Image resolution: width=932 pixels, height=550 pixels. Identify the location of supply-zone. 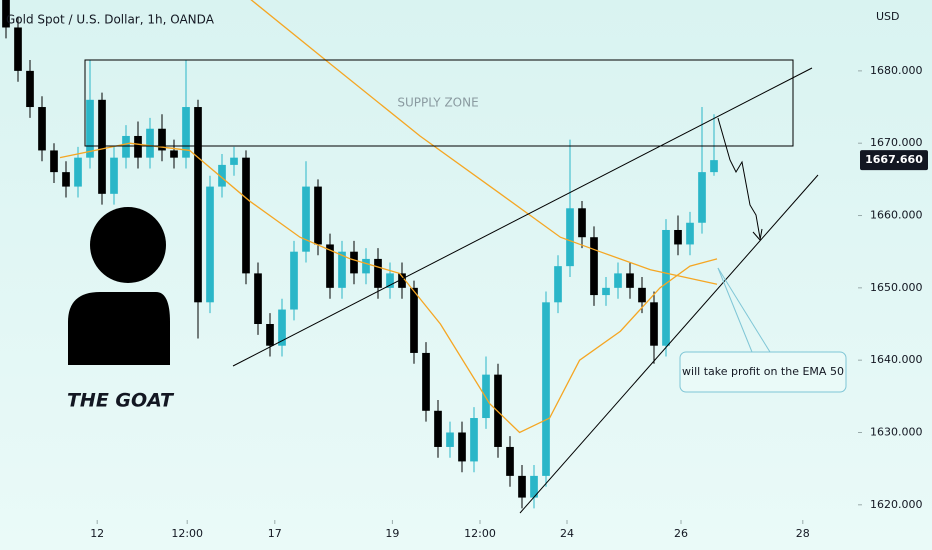
(439, 103).